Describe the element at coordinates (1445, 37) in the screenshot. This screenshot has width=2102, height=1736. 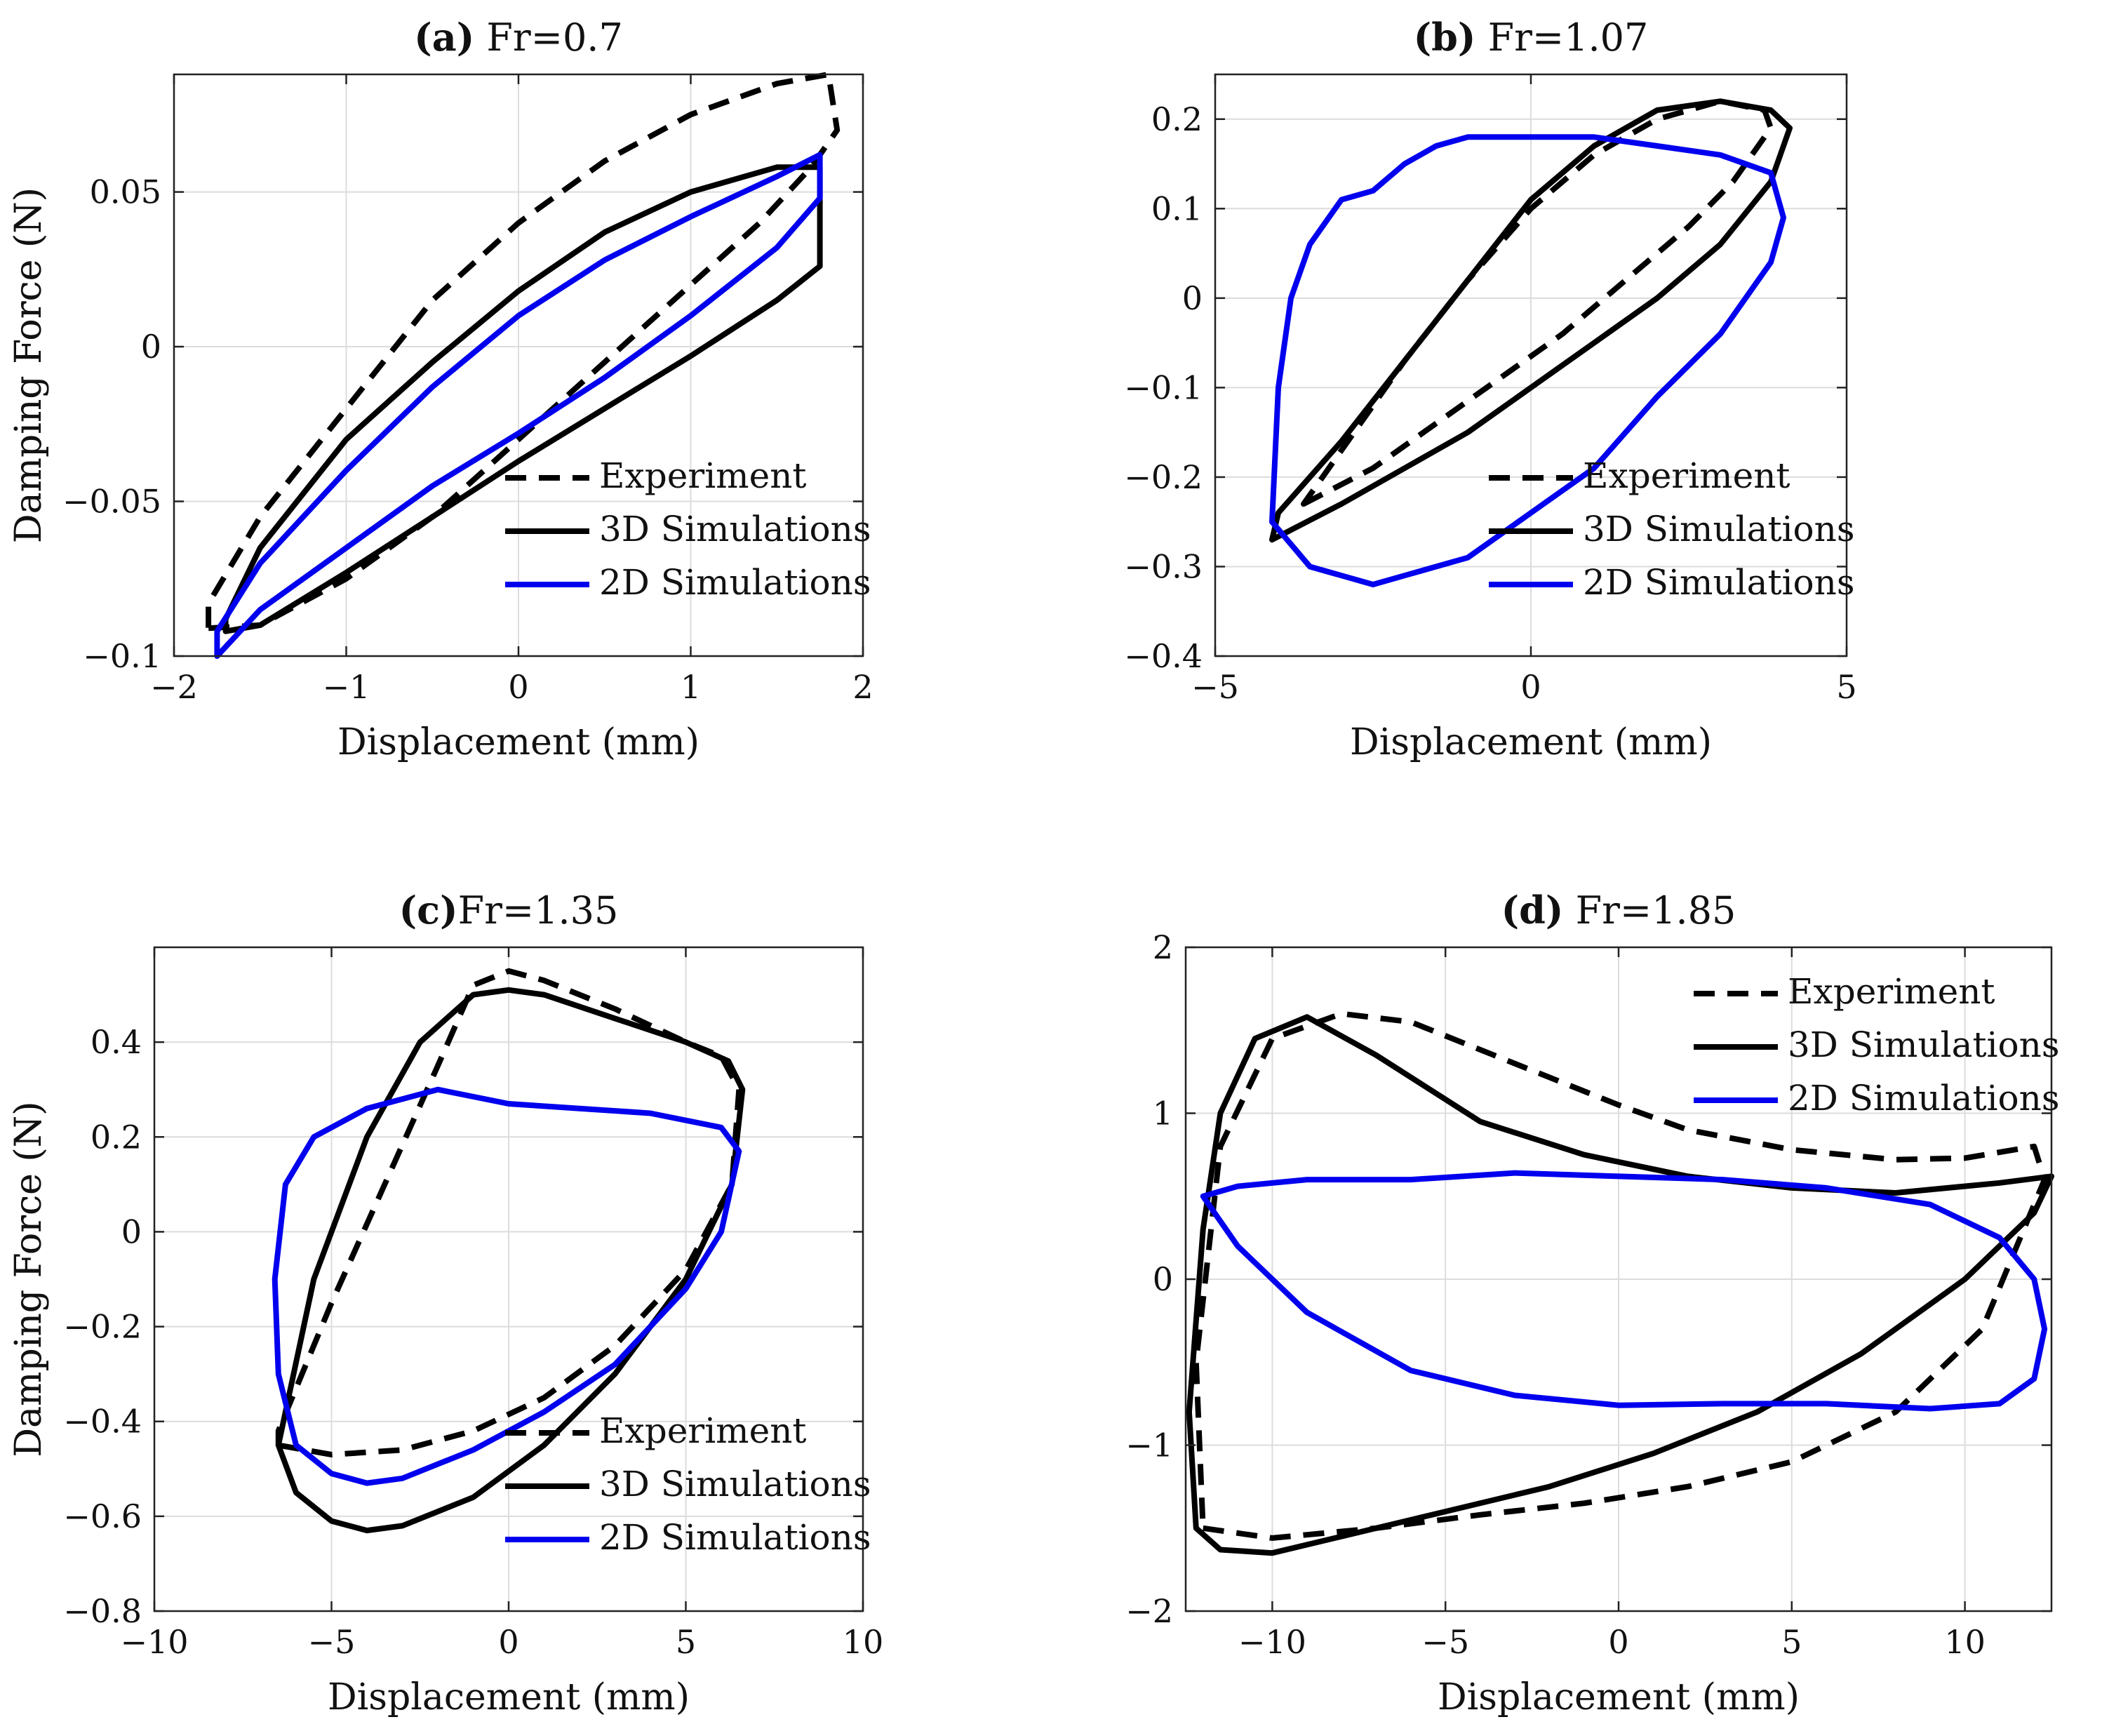
I see `chart-title-prefix: (b)` at that location.